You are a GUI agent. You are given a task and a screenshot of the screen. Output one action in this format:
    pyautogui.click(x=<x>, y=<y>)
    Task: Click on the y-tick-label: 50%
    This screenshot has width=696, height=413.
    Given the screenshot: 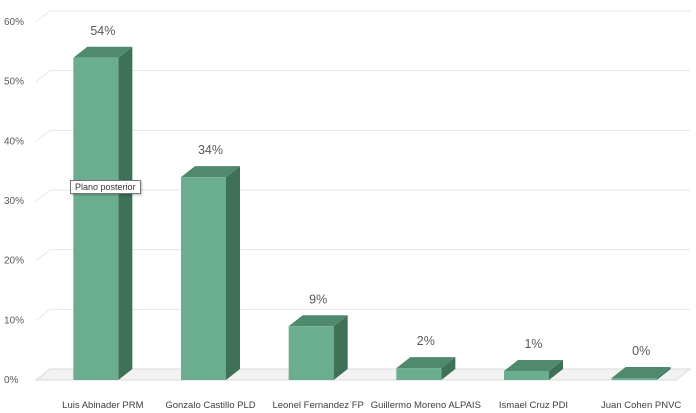 What is the action you would take?
    pyautogui.click(x=14, y=82)
    